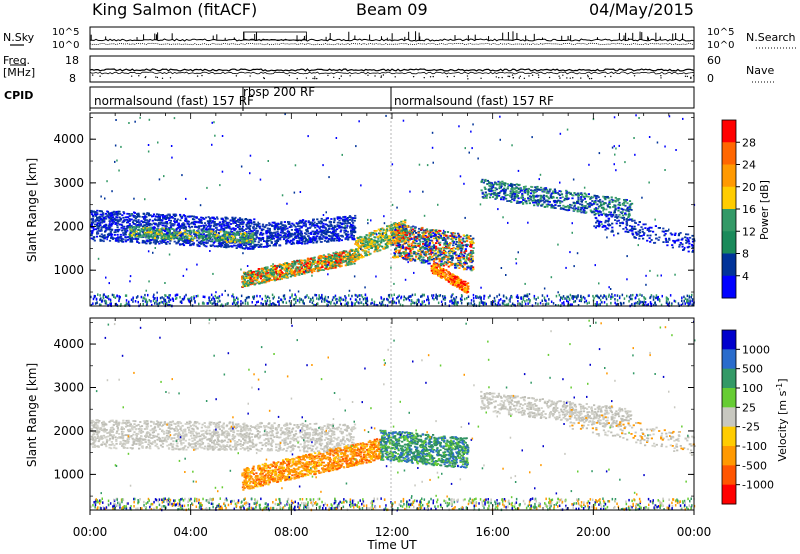 This screenshot has width=800, height=554. I want to click on colorbar-tick-label: -100, so click(754, 446).